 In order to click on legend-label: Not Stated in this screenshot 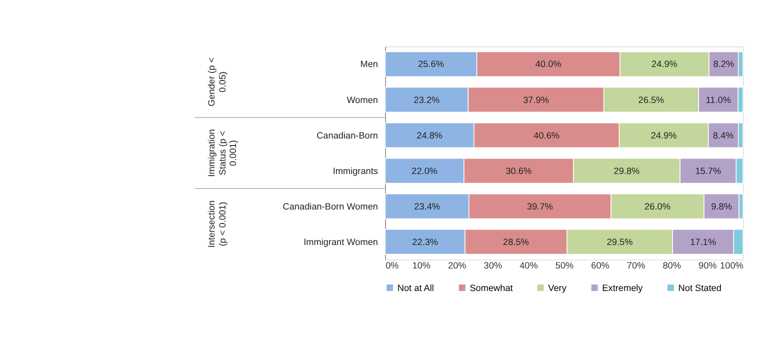, I will do `click(700, 287)`.